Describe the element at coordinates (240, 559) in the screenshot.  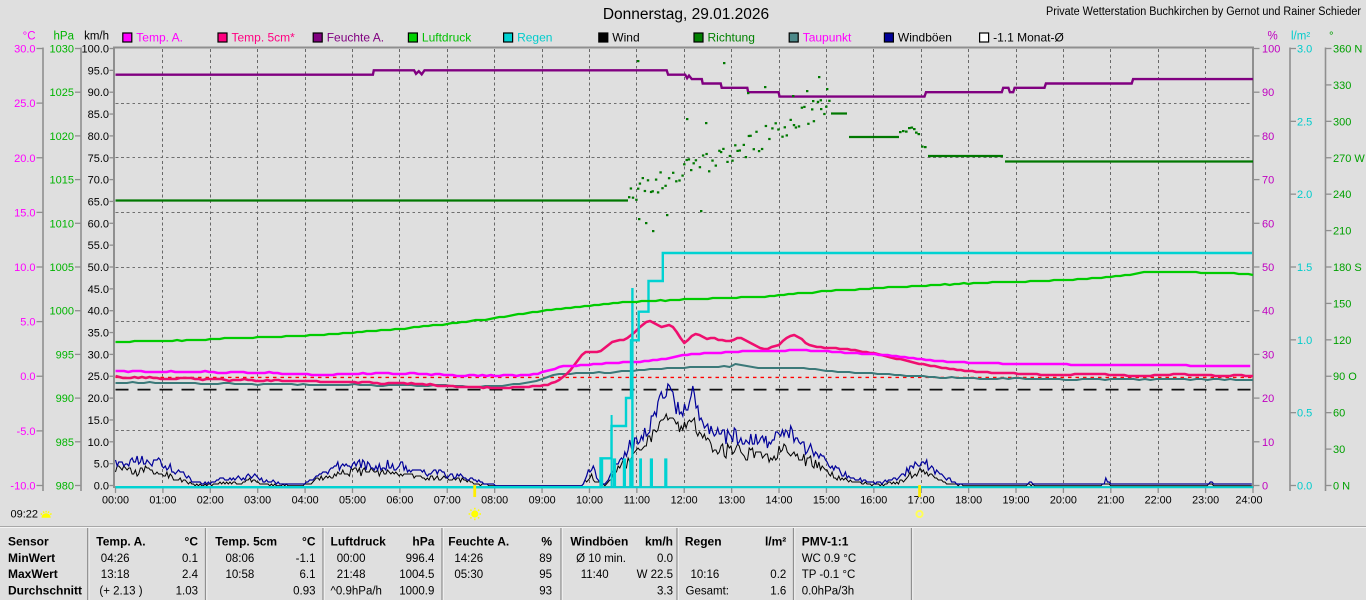
I see `svg-text: 08:06` at that location.